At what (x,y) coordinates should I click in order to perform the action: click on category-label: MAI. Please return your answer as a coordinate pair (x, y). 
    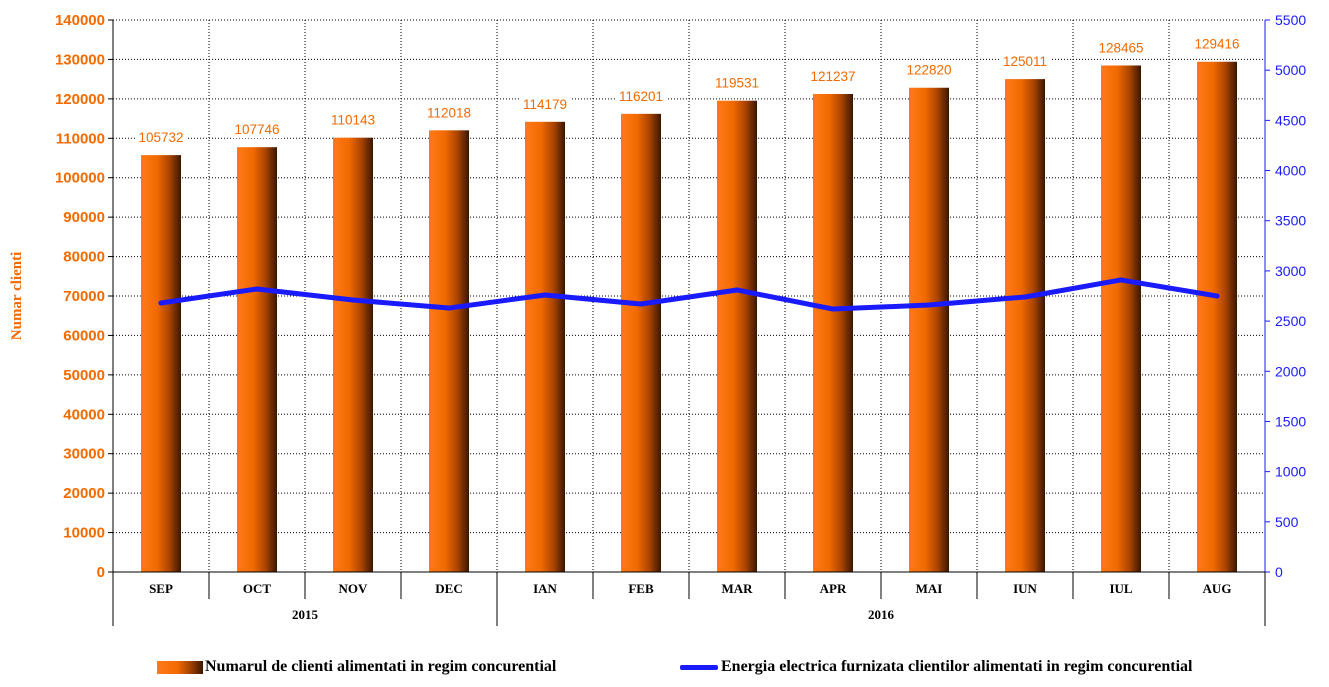
    Looking at the image, I should click on (929, 588).